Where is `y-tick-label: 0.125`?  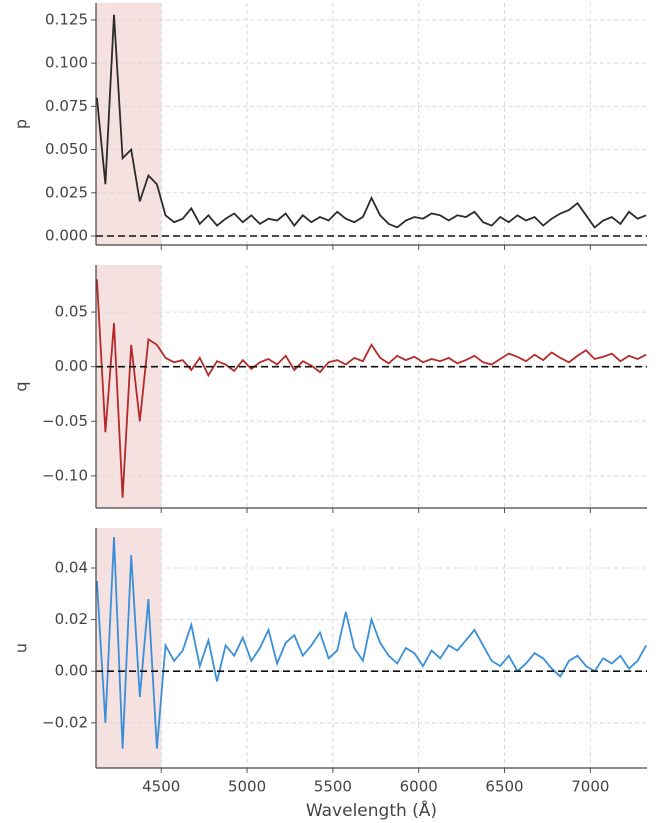 y-tick-label: 0.125 is located at coordinates (66, 19).